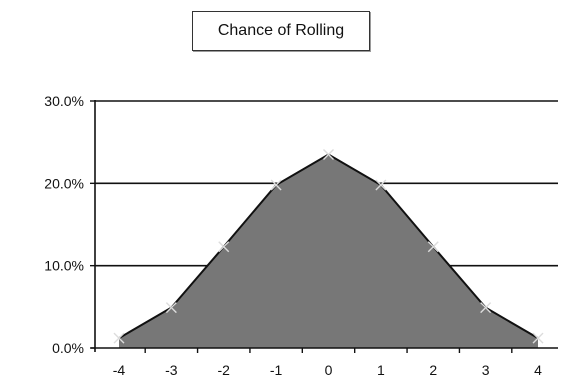 Image resolution: width=562 pixels, height=382 pixels. What do you see at coordinates (224, 370) in the screenshot?
I see `x-tick-label-2: -2` at bounding box center [224, 370].